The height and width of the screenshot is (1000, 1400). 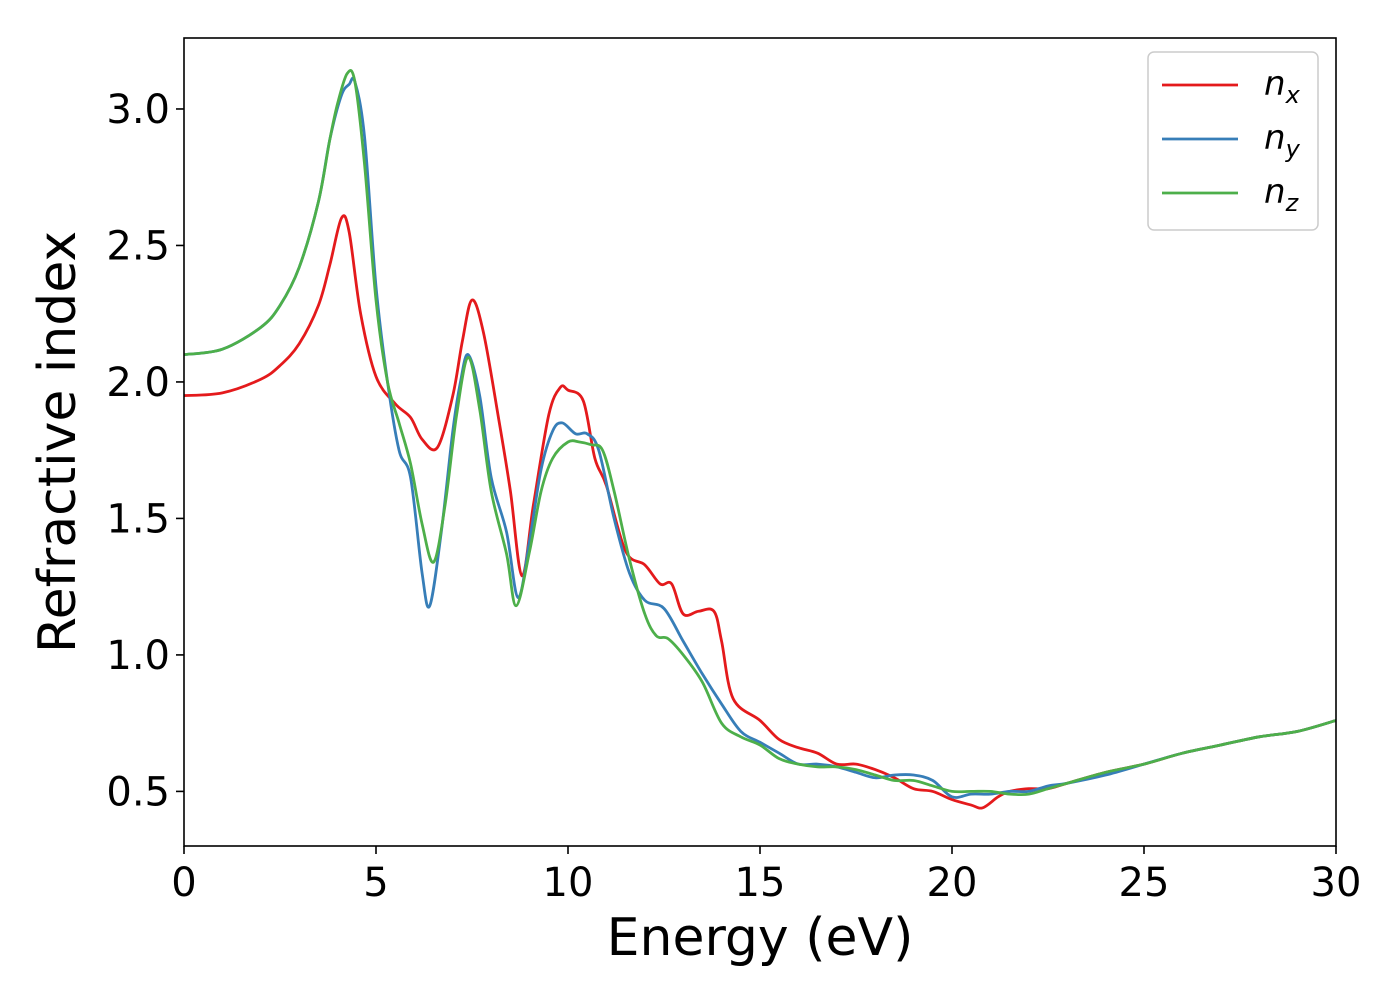 I want to click on x-tick-label: 10, so click(x=568, y=883).